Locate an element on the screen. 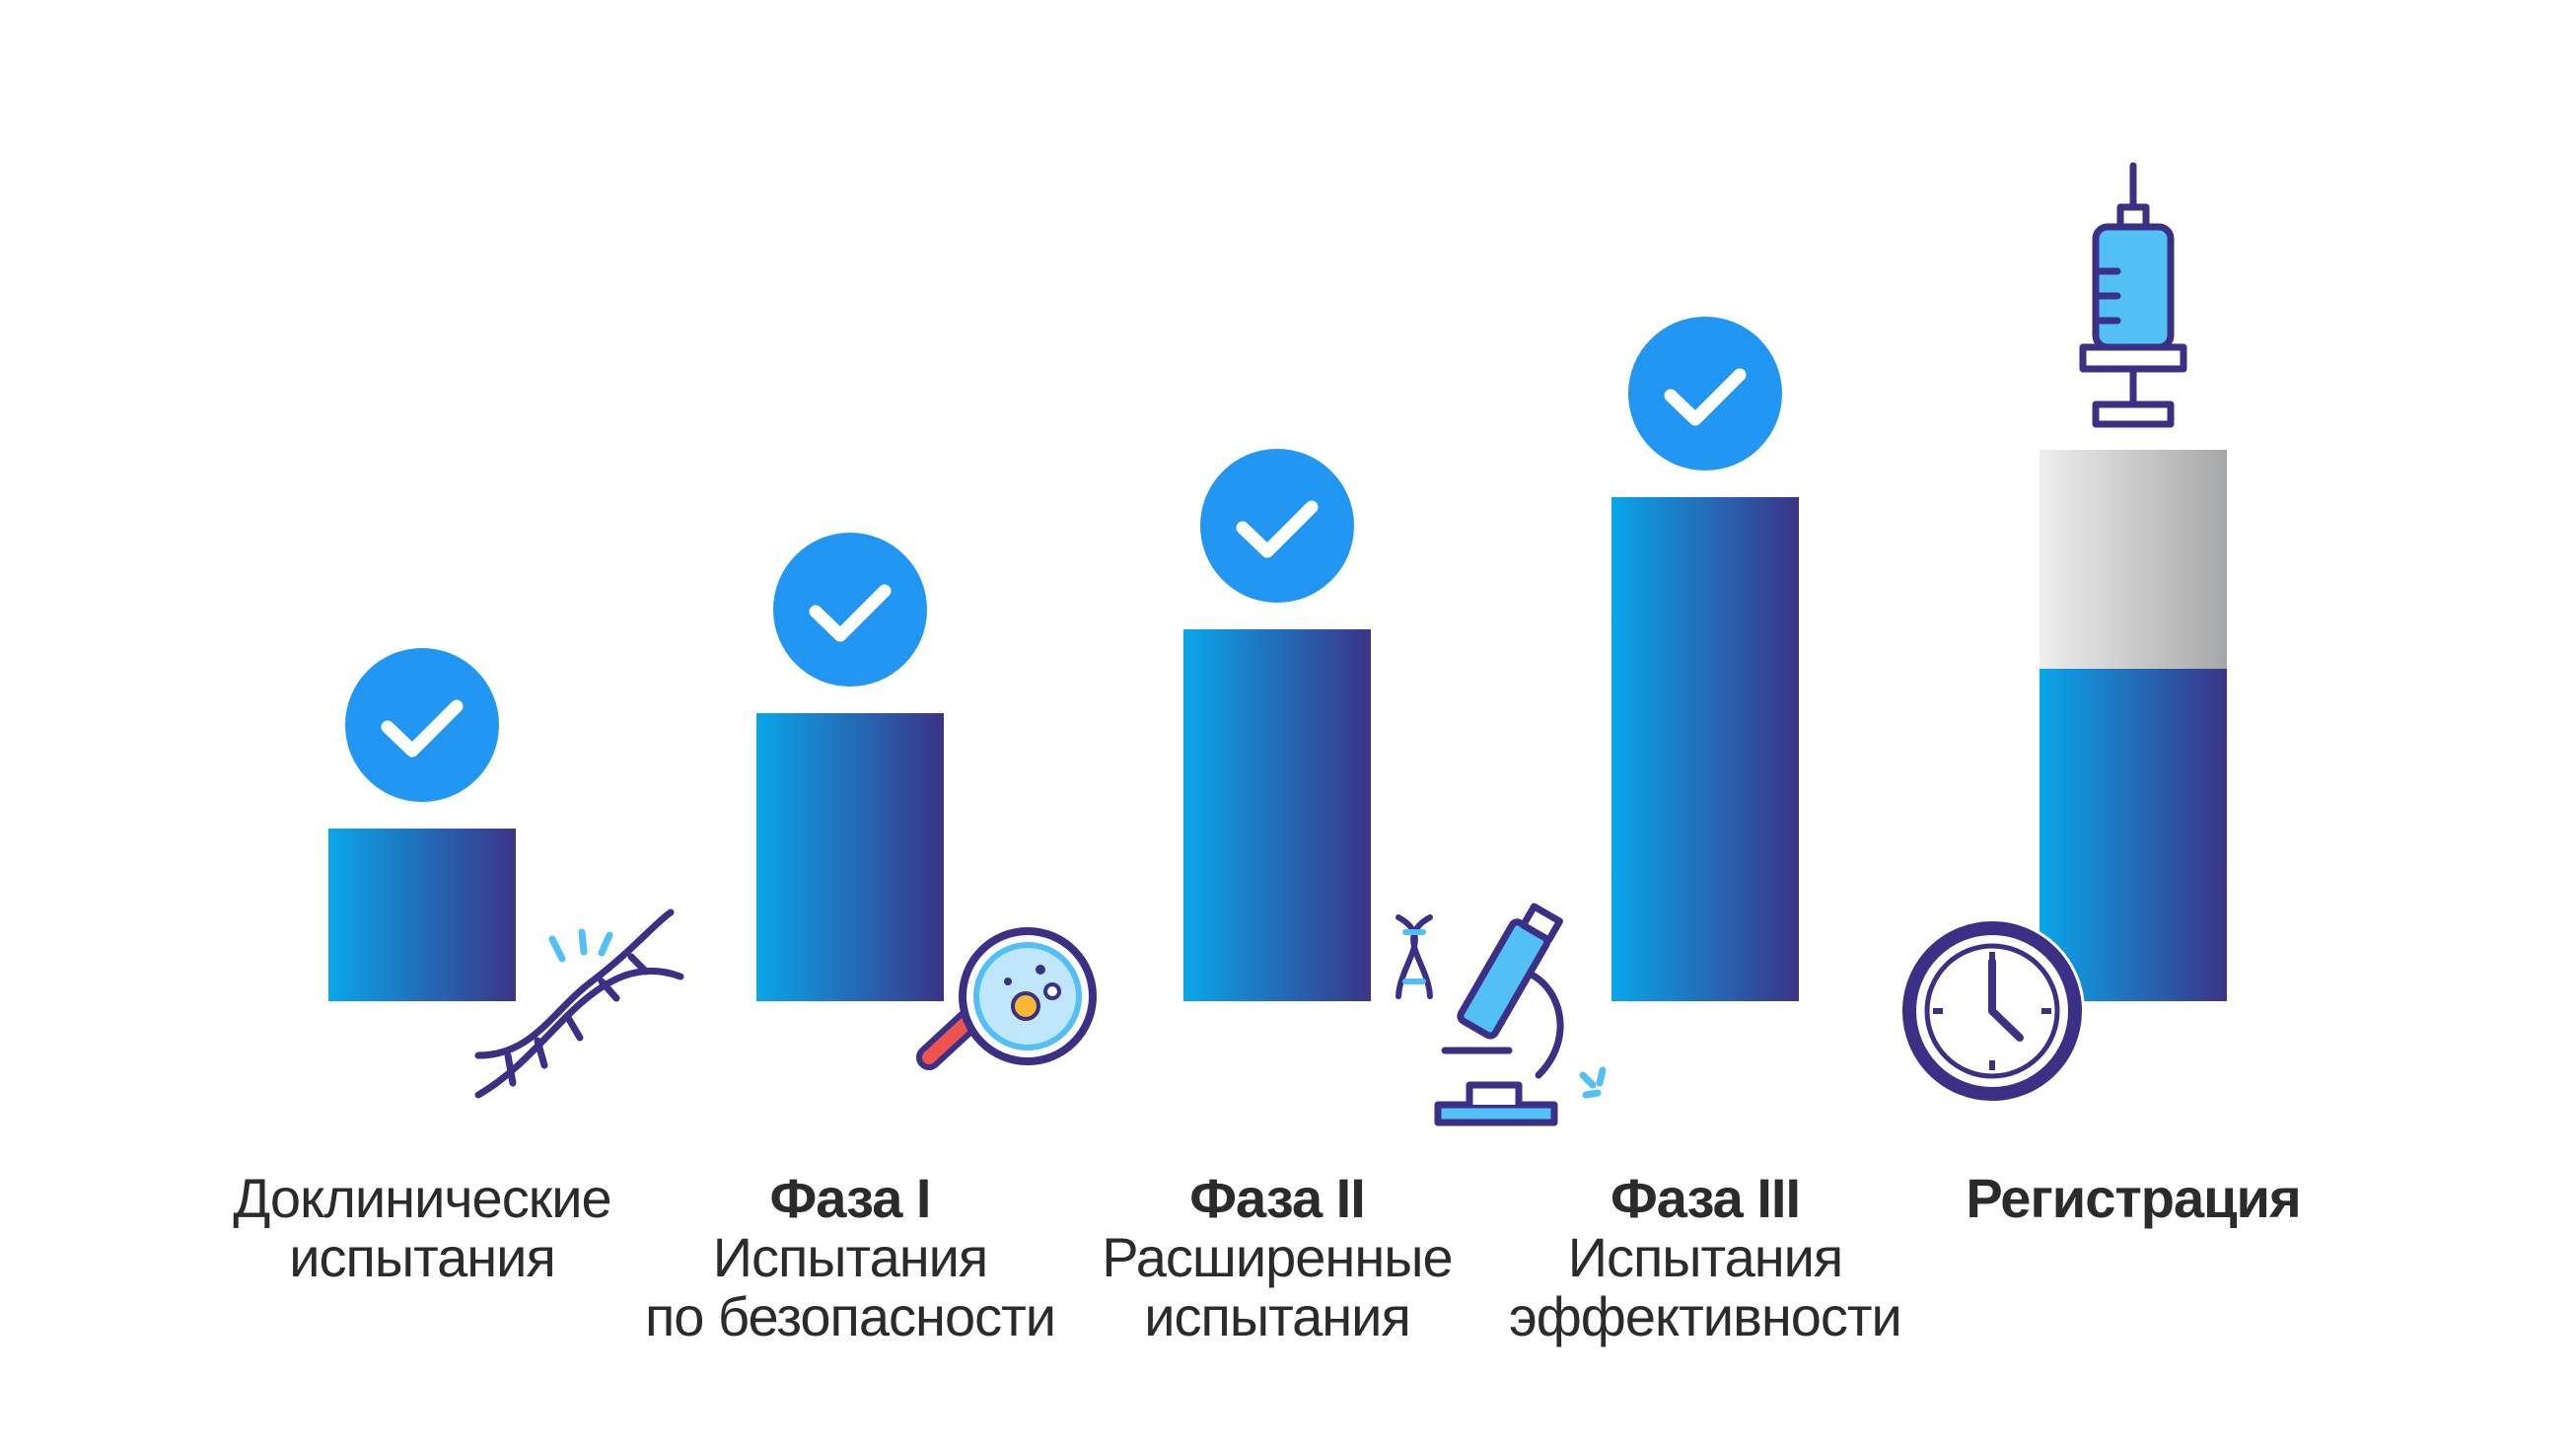 The height and width of the screenshot is (1450, 2576). stage-label-phase-1: Фаза I Испытания по безопасности is located at coordinates (850, 1257).